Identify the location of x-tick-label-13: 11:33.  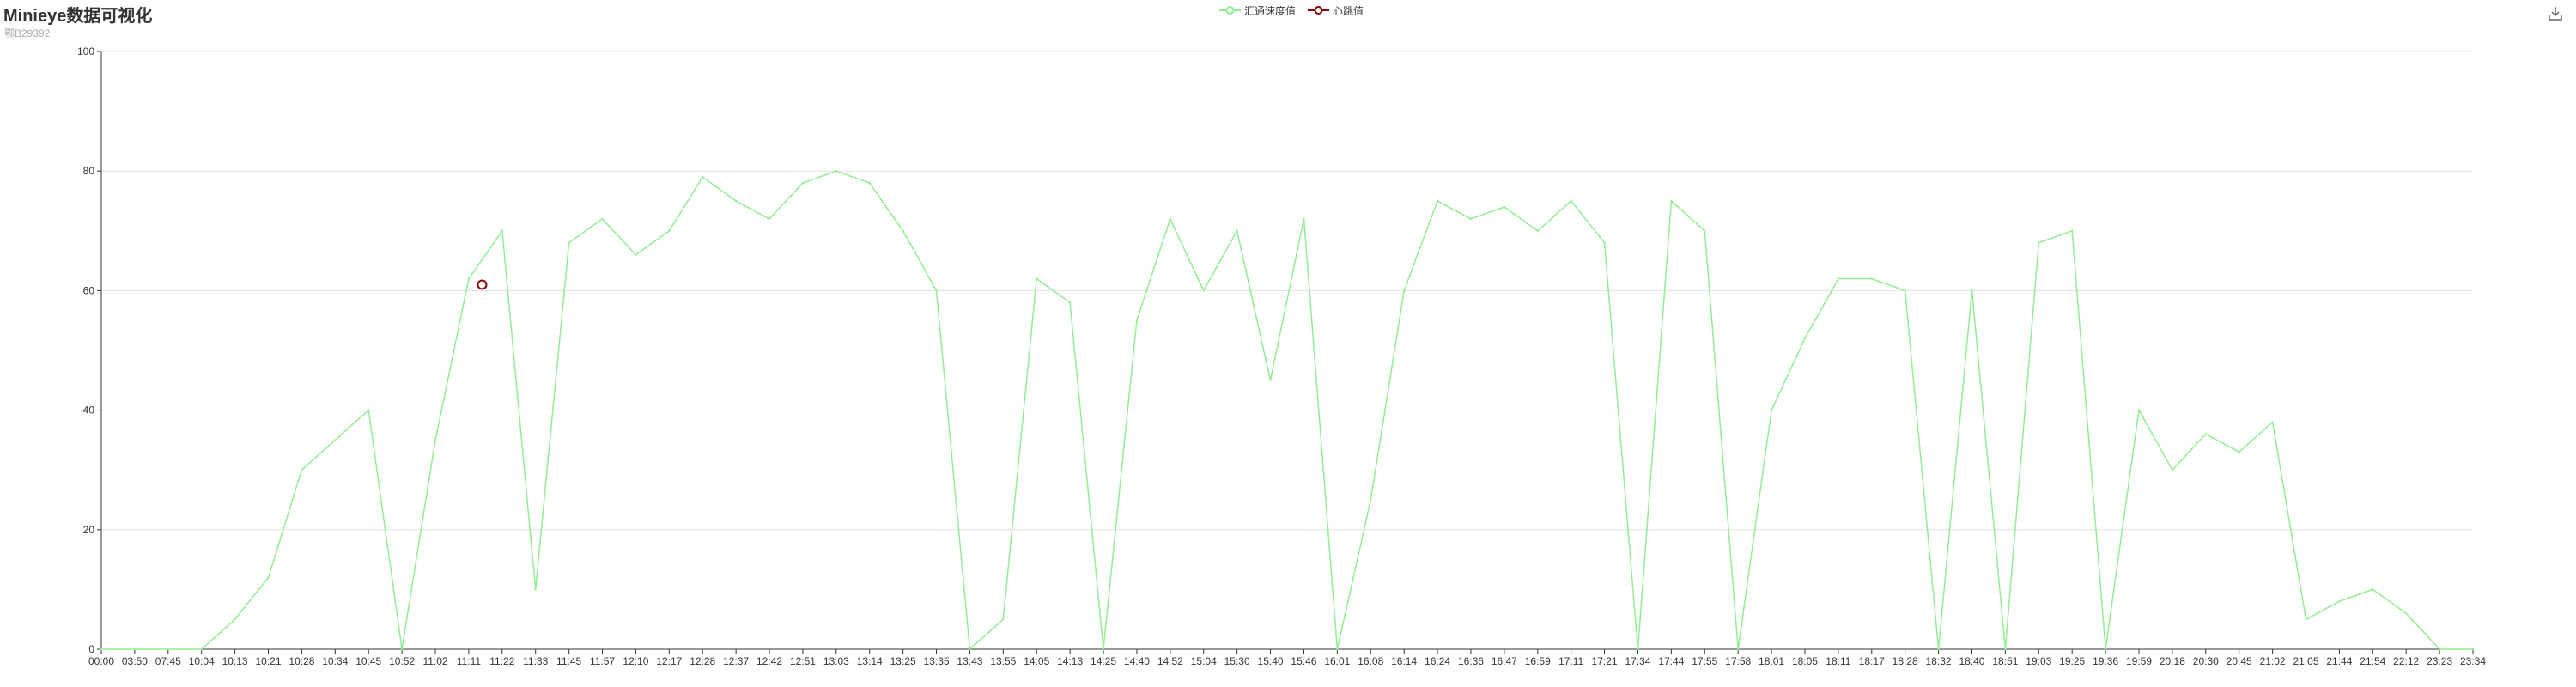
(535, 661).